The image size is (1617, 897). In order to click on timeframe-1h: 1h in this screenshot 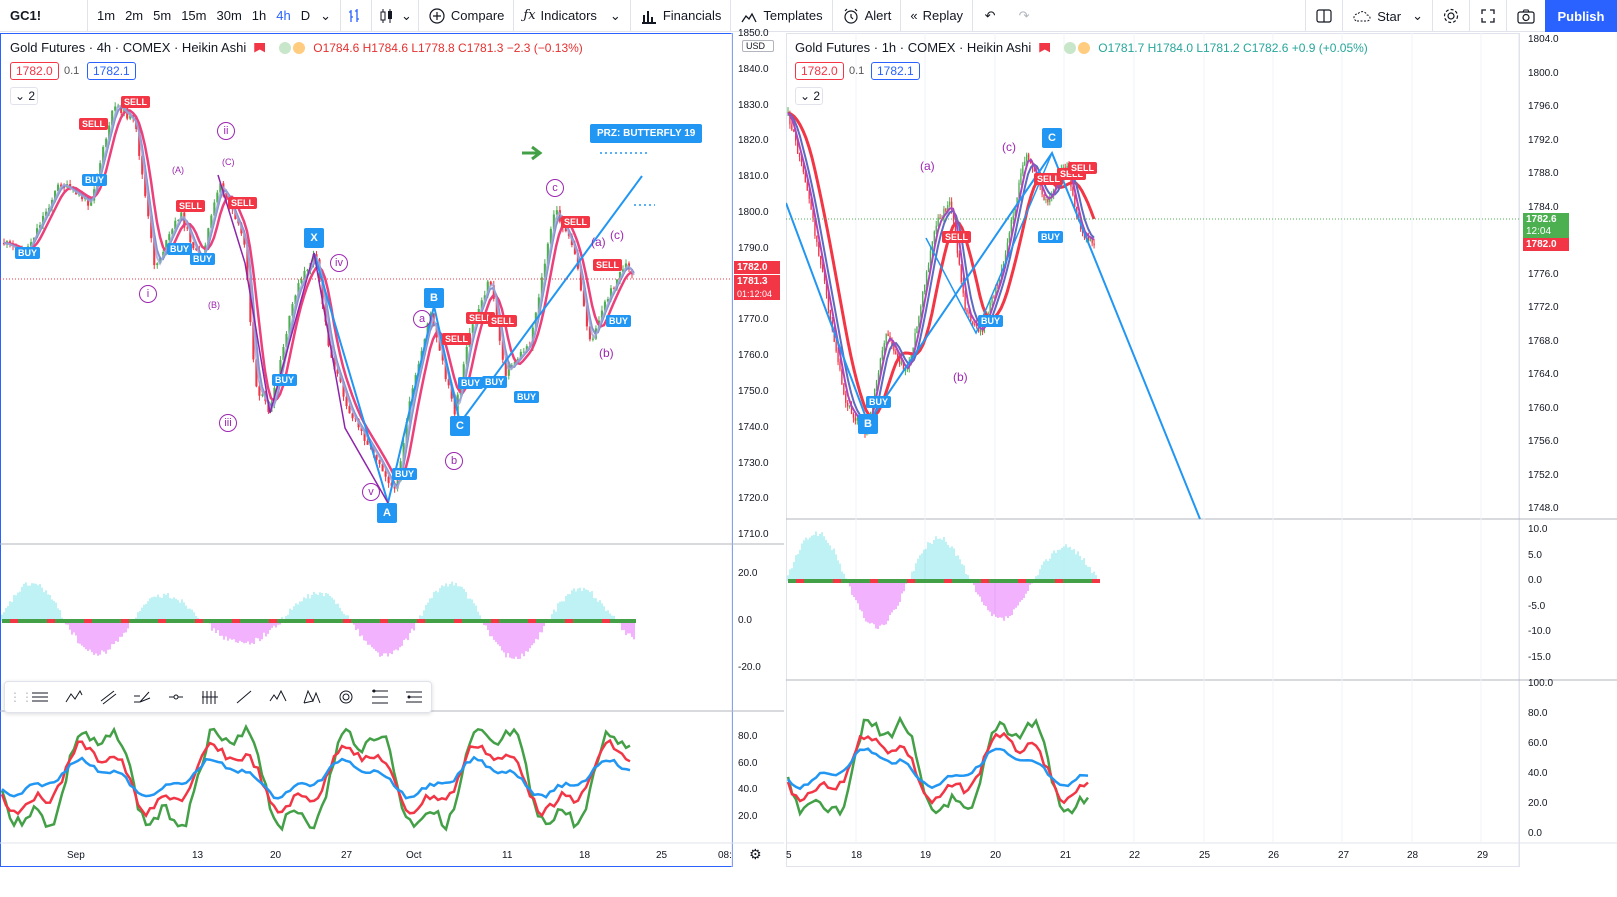, I will do `click(259, 15)`.